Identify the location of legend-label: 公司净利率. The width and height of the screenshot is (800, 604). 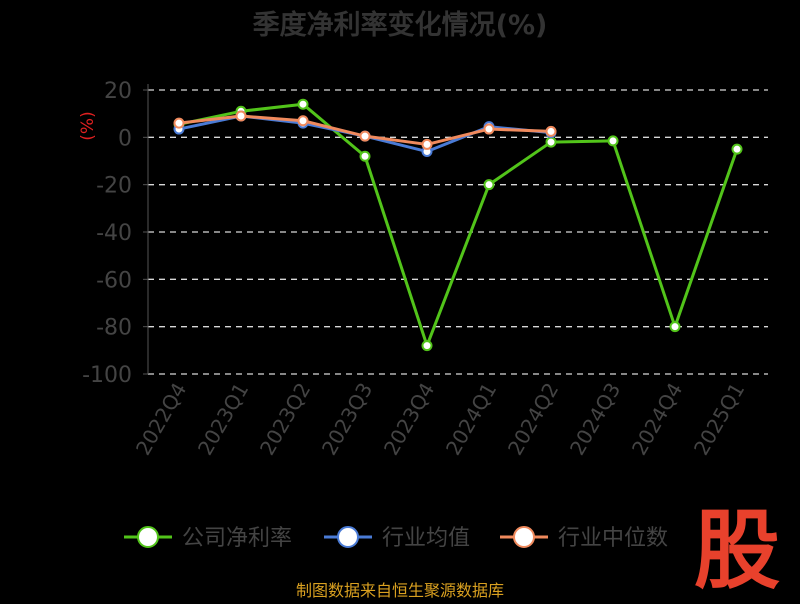
(237, 538).